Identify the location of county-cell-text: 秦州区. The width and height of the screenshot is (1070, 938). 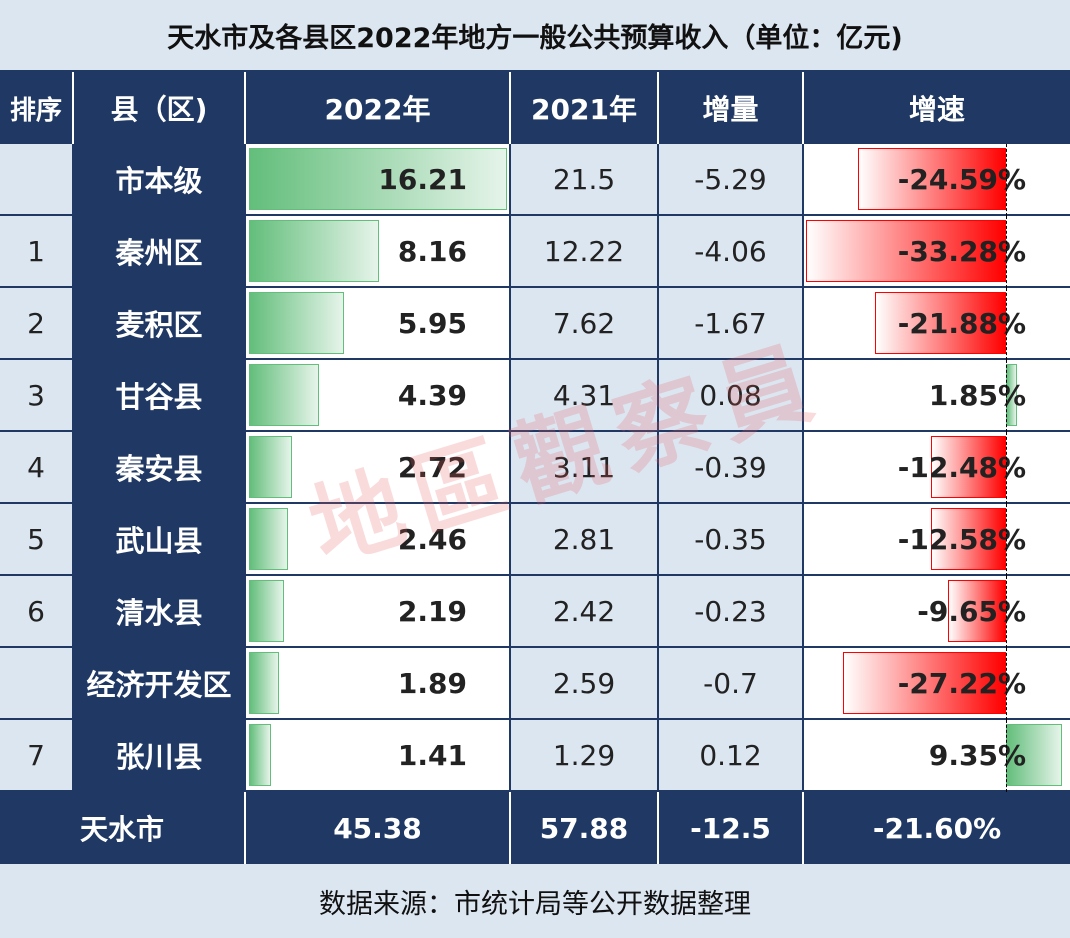
(159, 253).